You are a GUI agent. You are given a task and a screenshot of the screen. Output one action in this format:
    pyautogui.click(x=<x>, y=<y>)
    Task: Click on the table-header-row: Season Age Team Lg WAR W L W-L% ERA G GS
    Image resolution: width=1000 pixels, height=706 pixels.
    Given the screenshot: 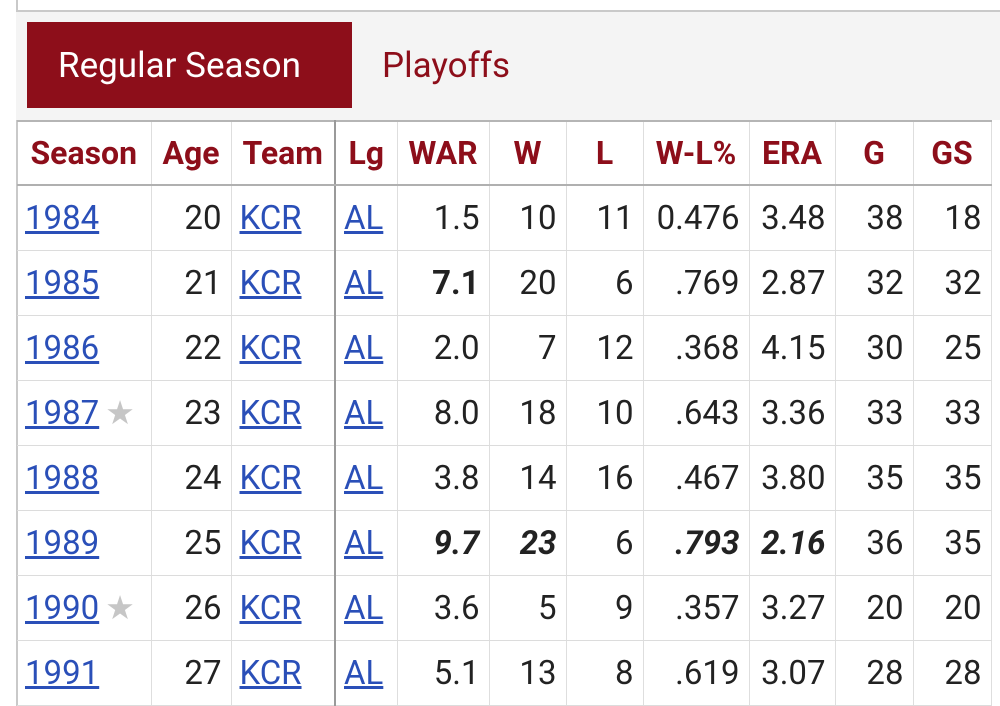 What is the action you would take?
    pyautogui.click(x=504, y=153)
    